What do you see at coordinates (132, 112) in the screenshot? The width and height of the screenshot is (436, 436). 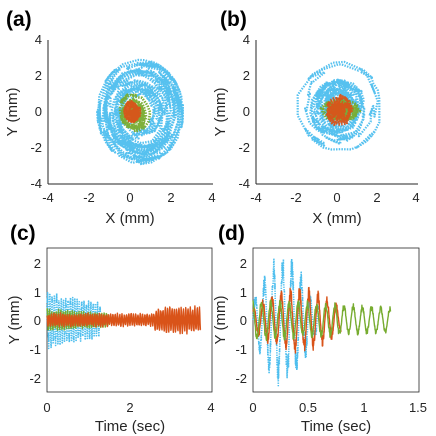 I see `panel-a-series-orange` at bounding box center [132, 112].